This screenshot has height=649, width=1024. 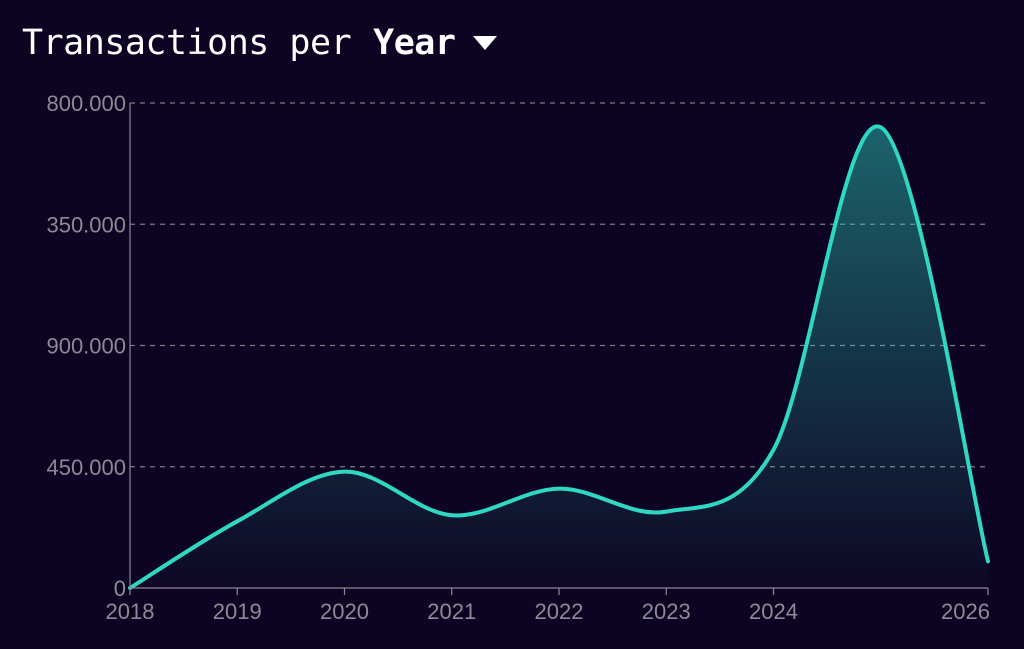 I want to click on caret-down-icon, so click(x=485, y=43).